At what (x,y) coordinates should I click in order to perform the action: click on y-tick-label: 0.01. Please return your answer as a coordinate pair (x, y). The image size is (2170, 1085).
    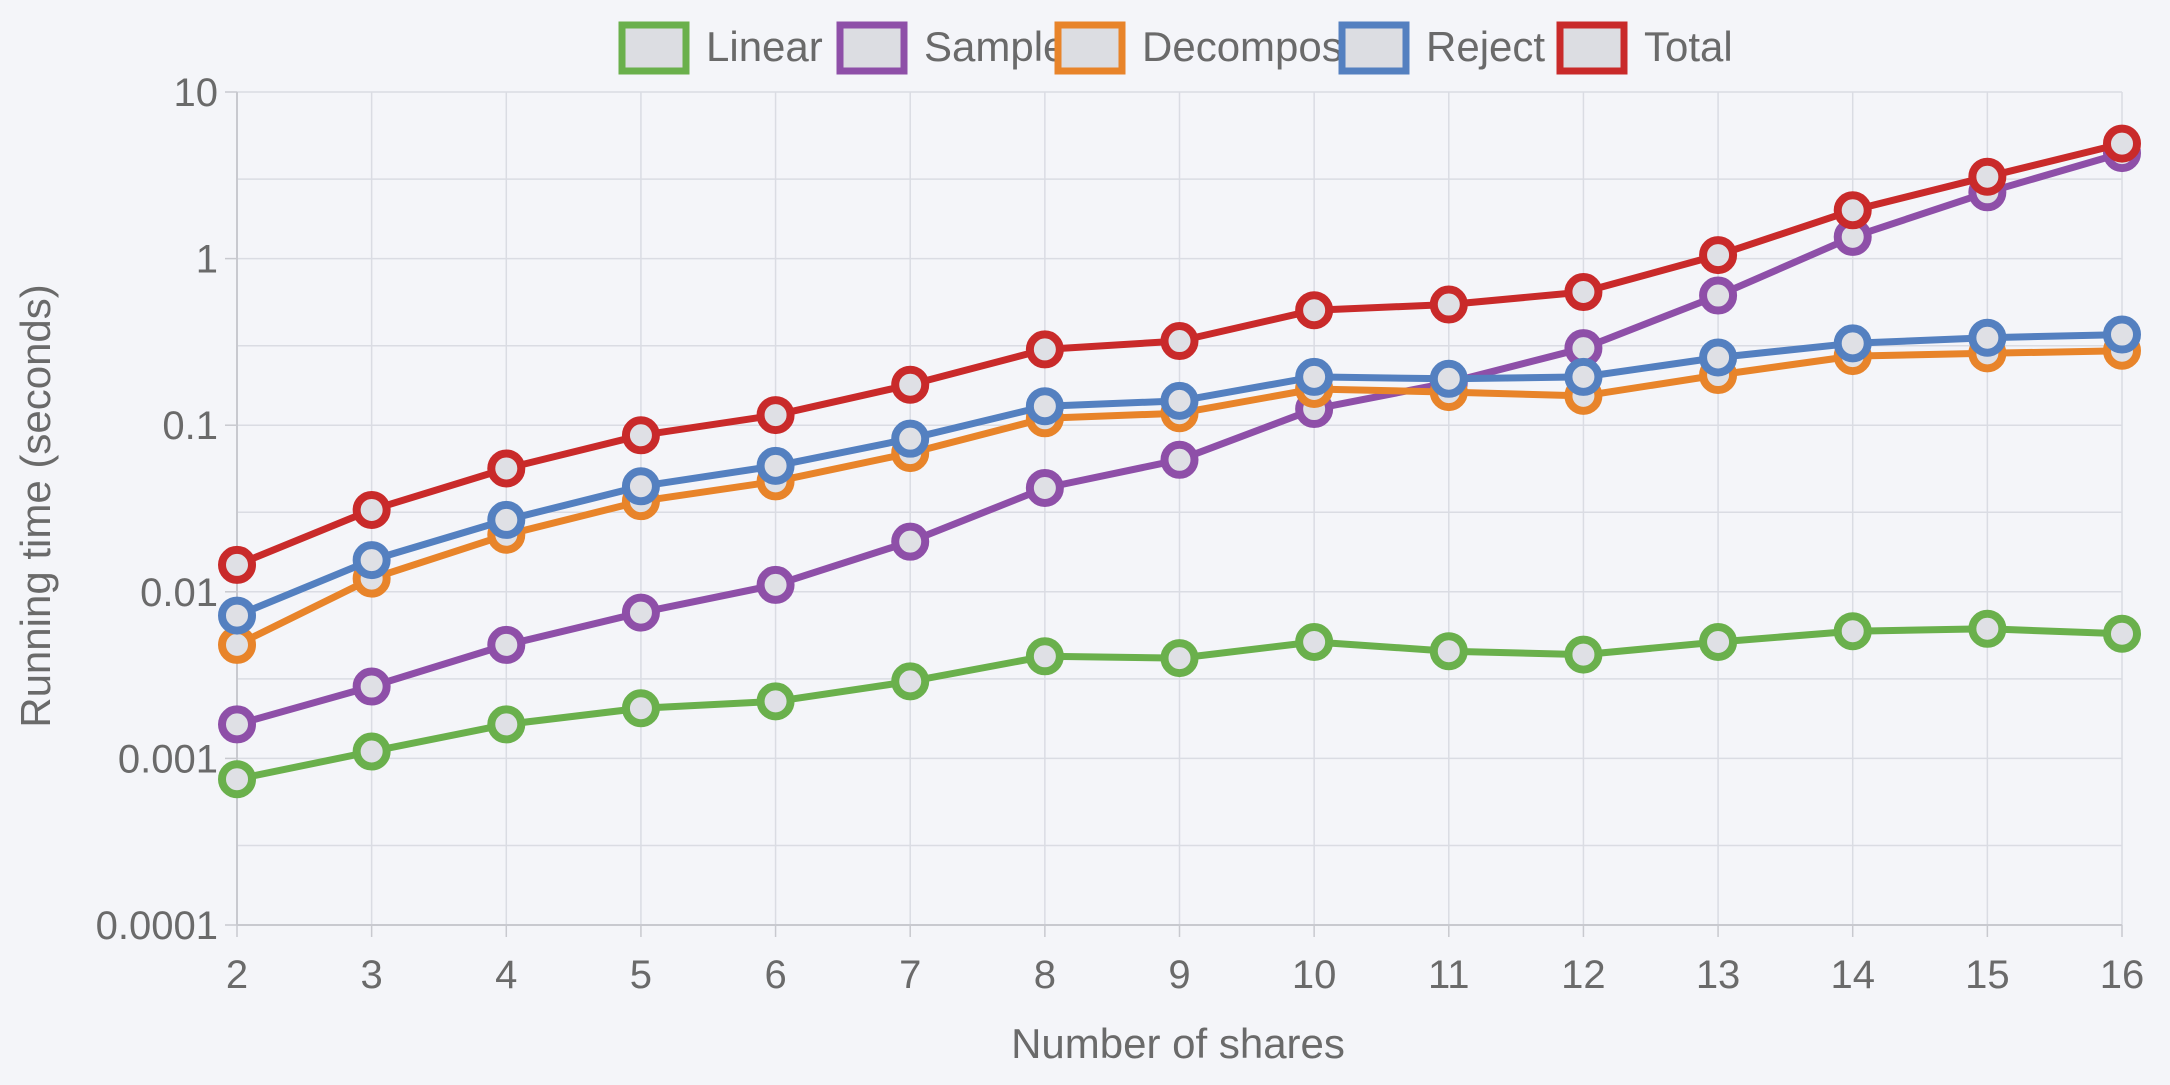
    Looking at the image, I should click on (179, 593).